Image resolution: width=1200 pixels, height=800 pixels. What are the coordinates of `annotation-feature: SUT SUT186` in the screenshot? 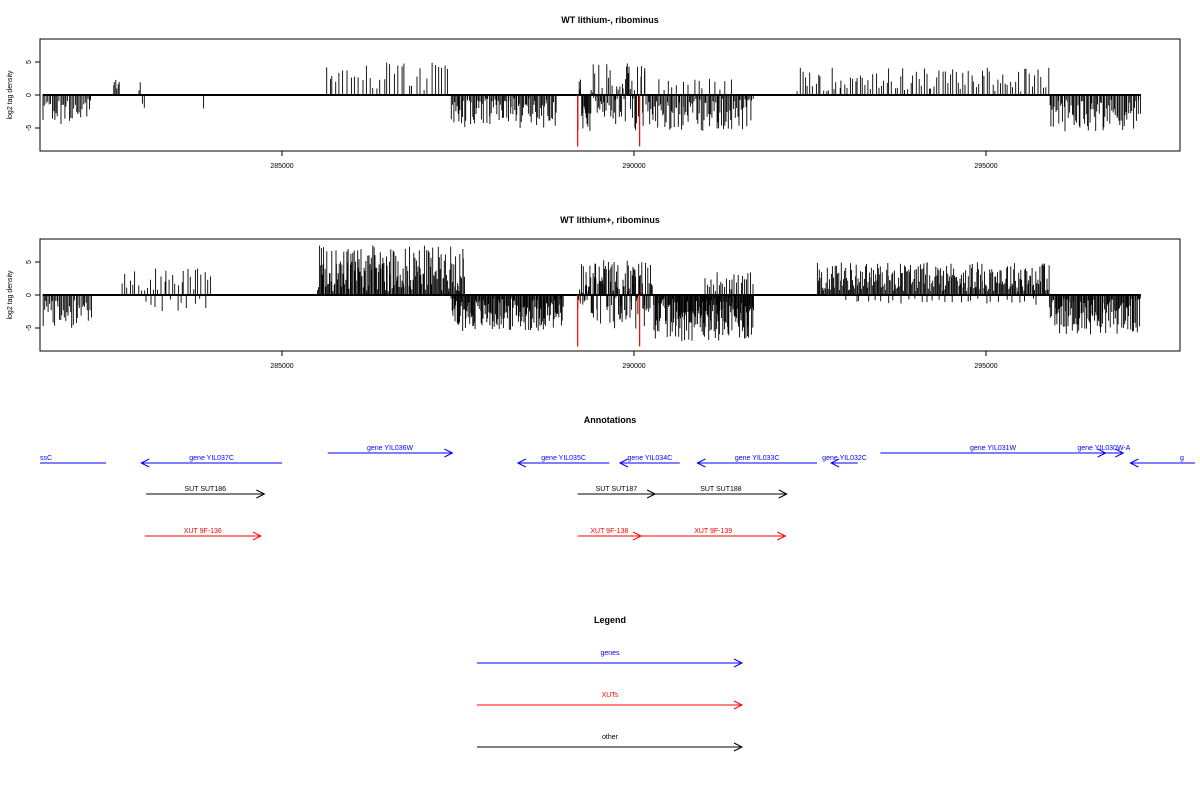 It's located at (206, 492).